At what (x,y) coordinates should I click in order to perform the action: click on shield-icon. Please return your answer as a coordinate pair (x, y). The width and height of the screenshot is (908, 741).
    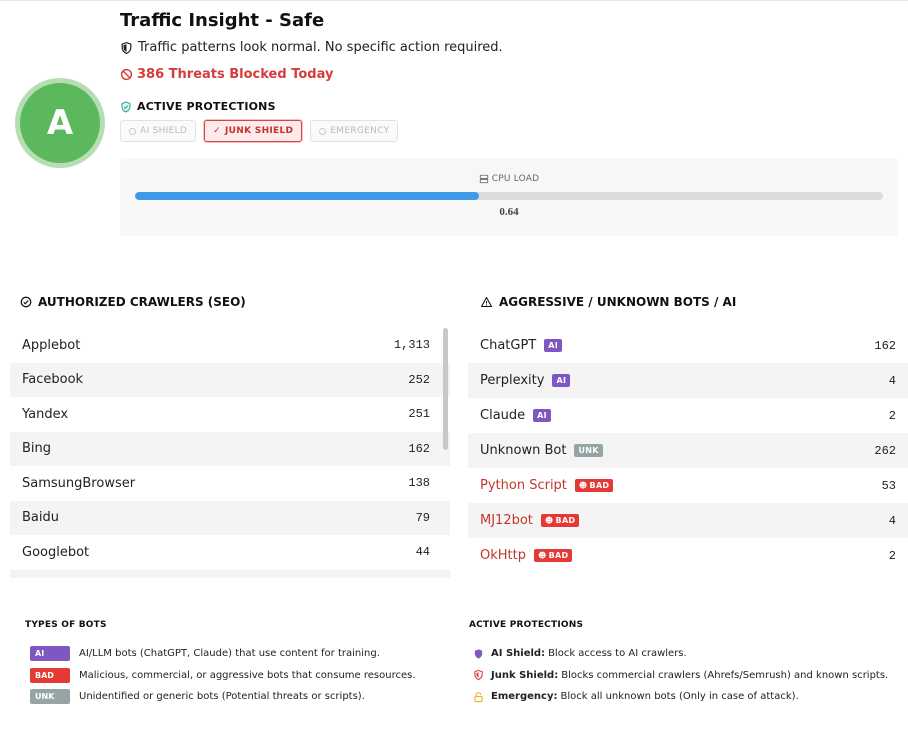
    Looking at the image, I should click on (126, 47).